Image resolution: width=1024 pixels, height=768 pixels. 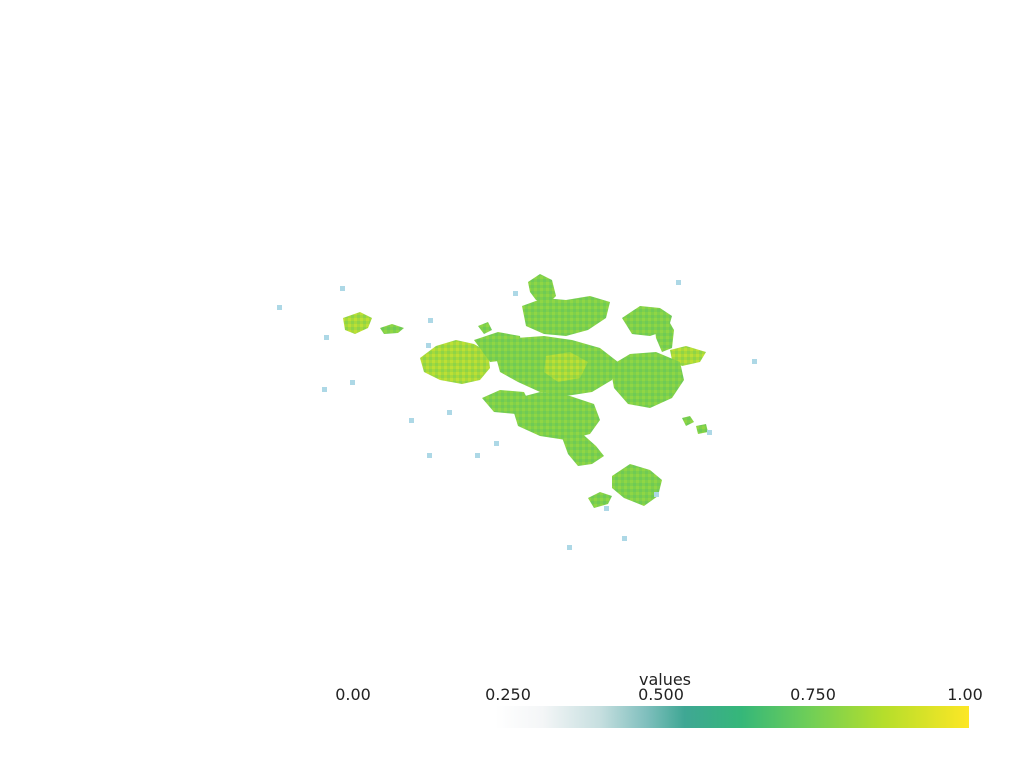 I want to click on cluster-right-arm, so click(x=688, y=356).